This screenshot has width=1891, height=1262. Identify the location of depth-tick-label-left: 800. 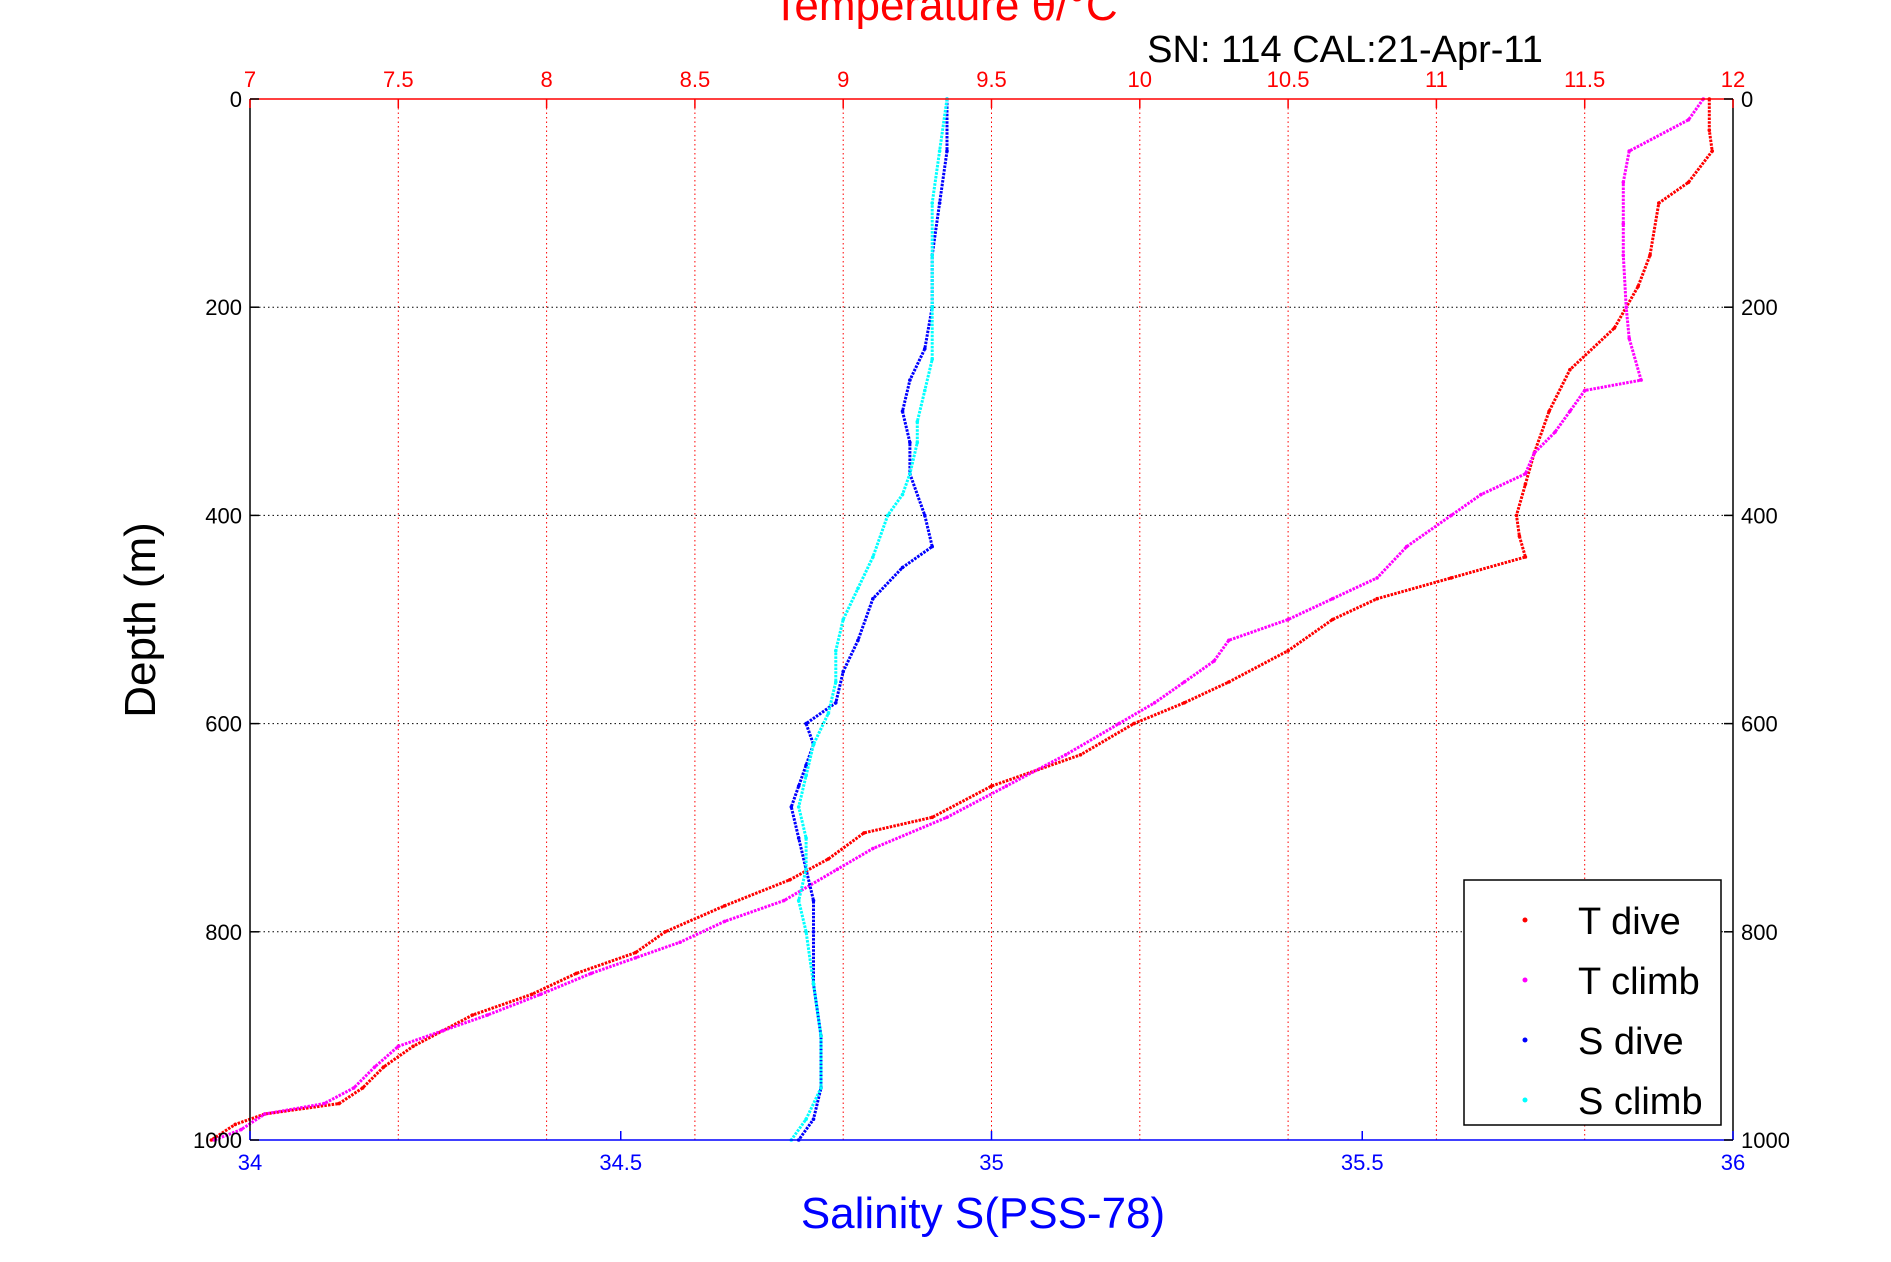
(223, 932).